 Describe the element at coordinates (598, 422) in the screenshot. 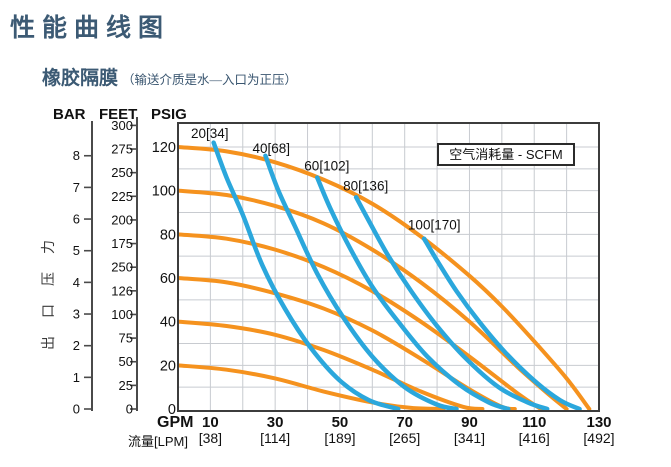

I see `gpm-tick-label: 130` at that location.